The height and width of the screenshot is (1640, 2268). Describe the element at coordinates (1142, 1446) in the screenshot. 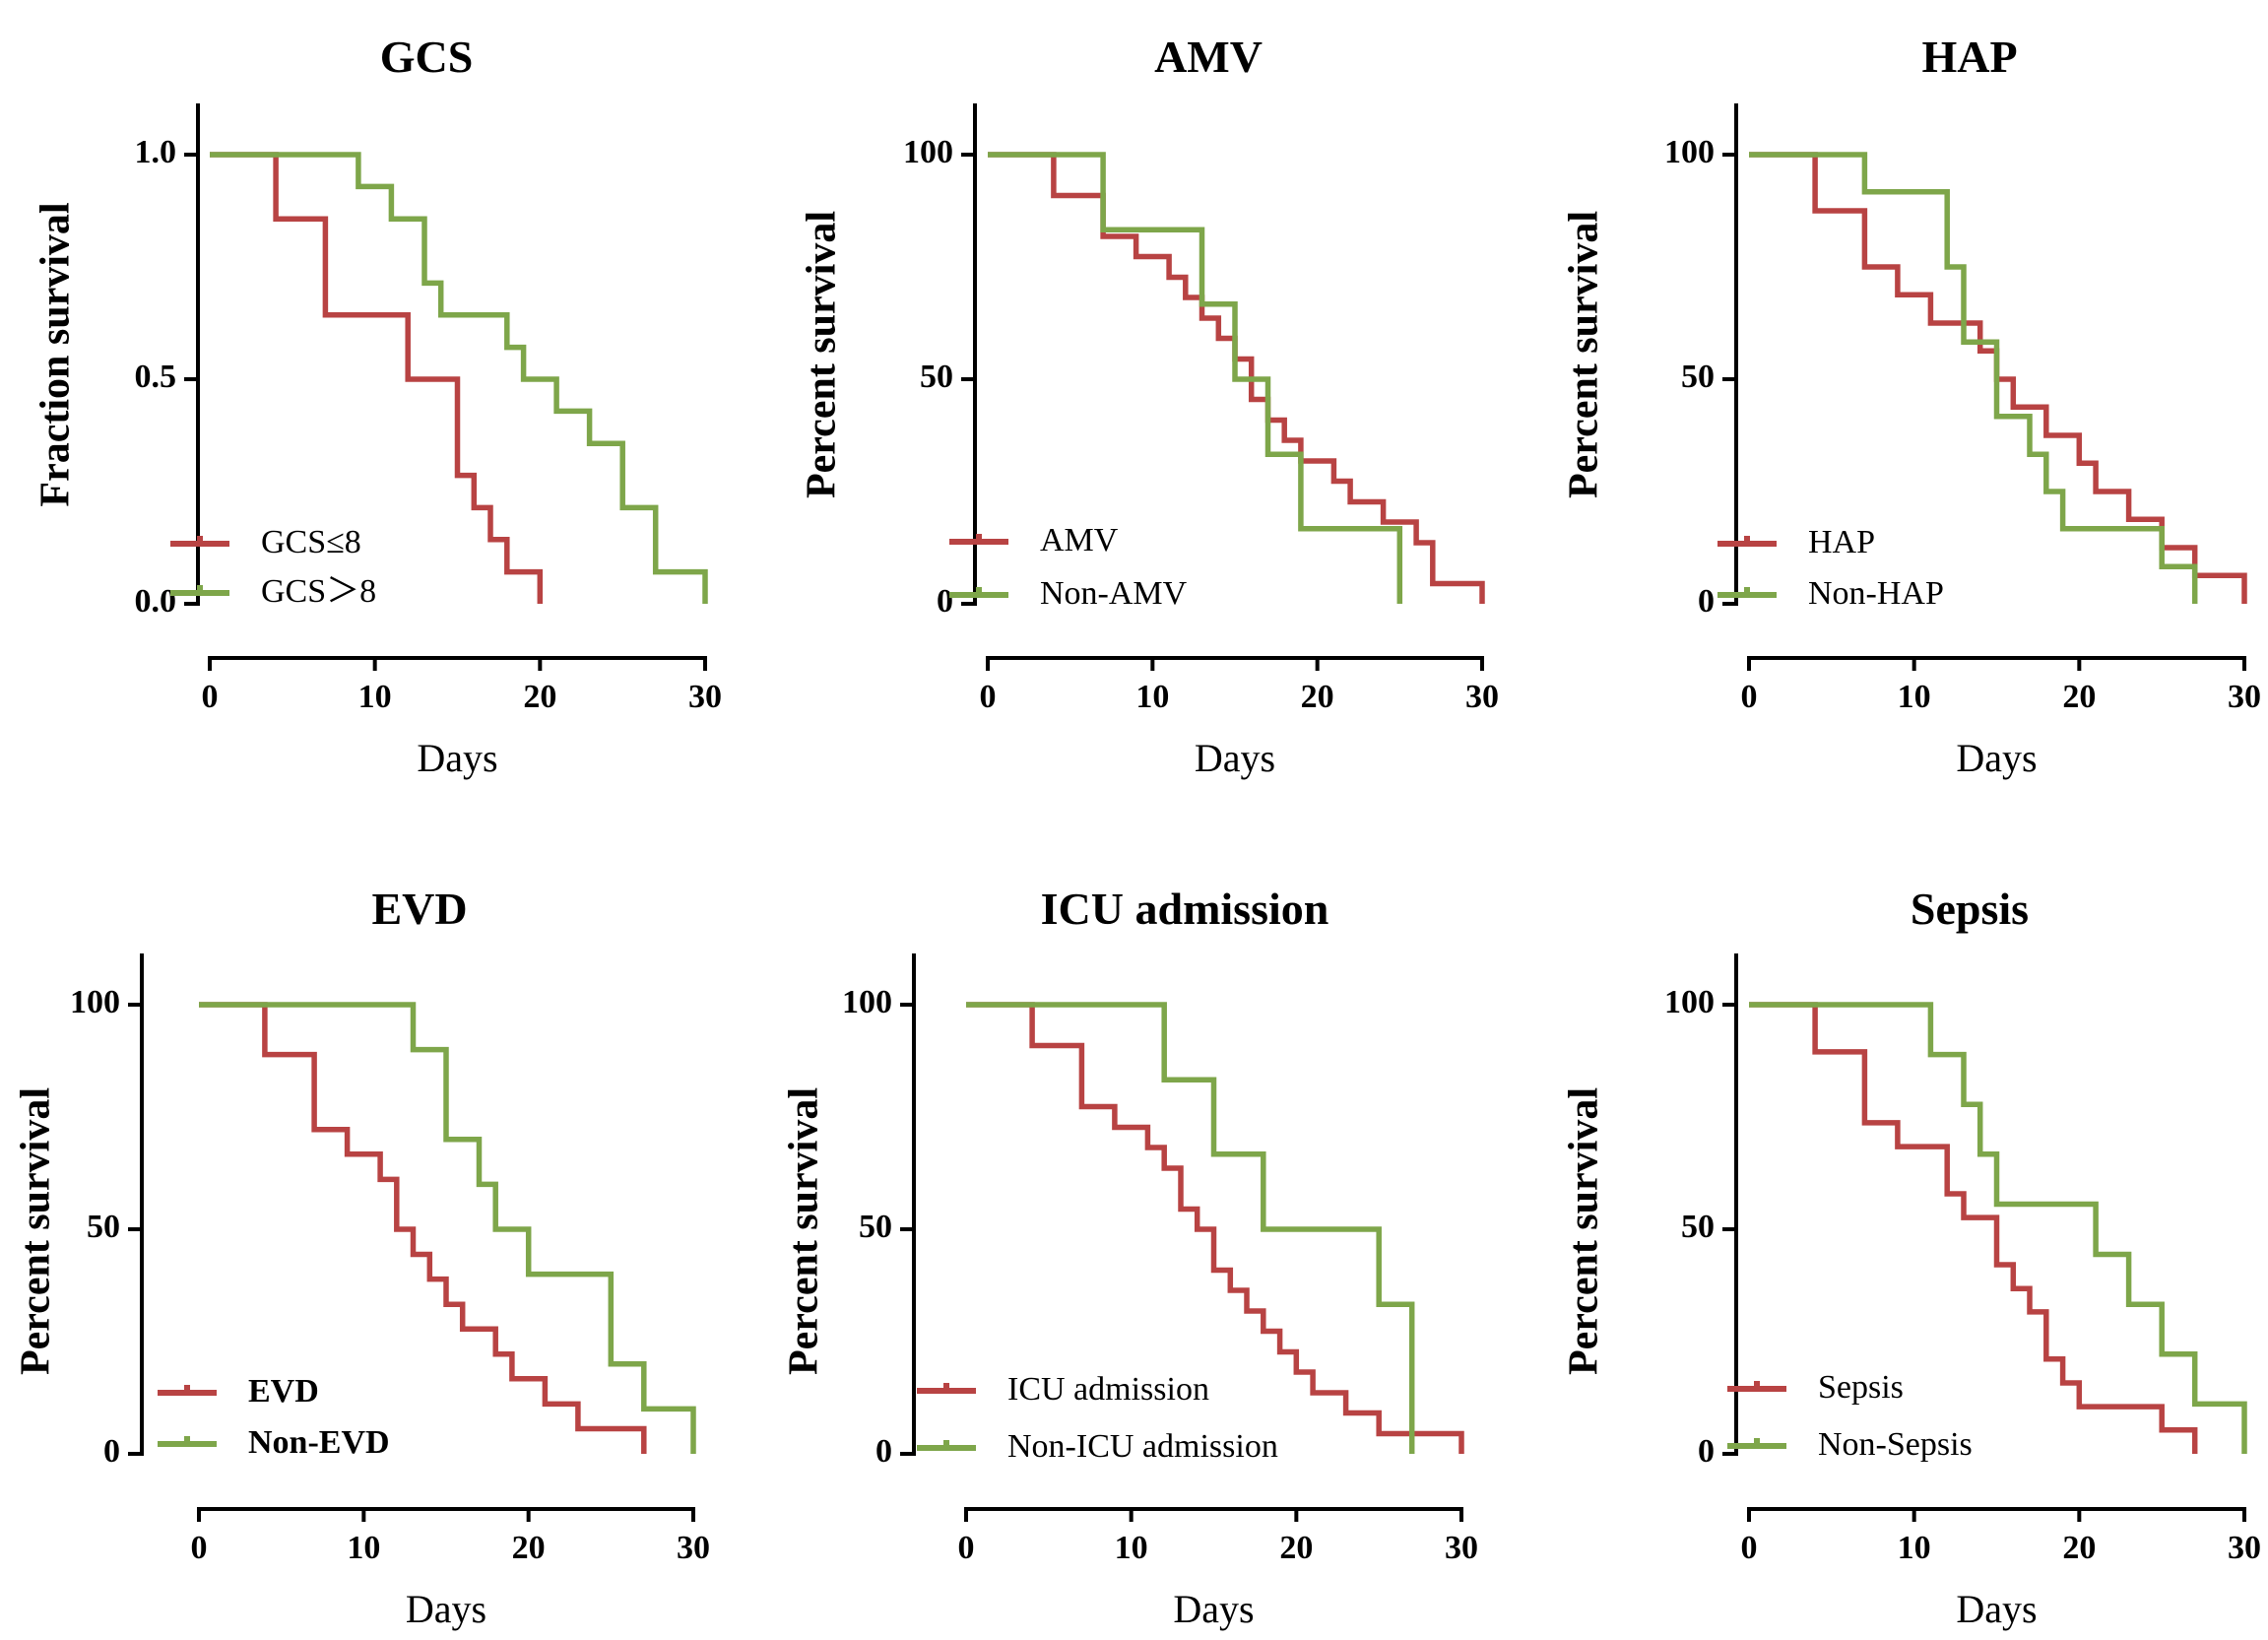

I see `legend-label: Non-ICU admission` at that location.